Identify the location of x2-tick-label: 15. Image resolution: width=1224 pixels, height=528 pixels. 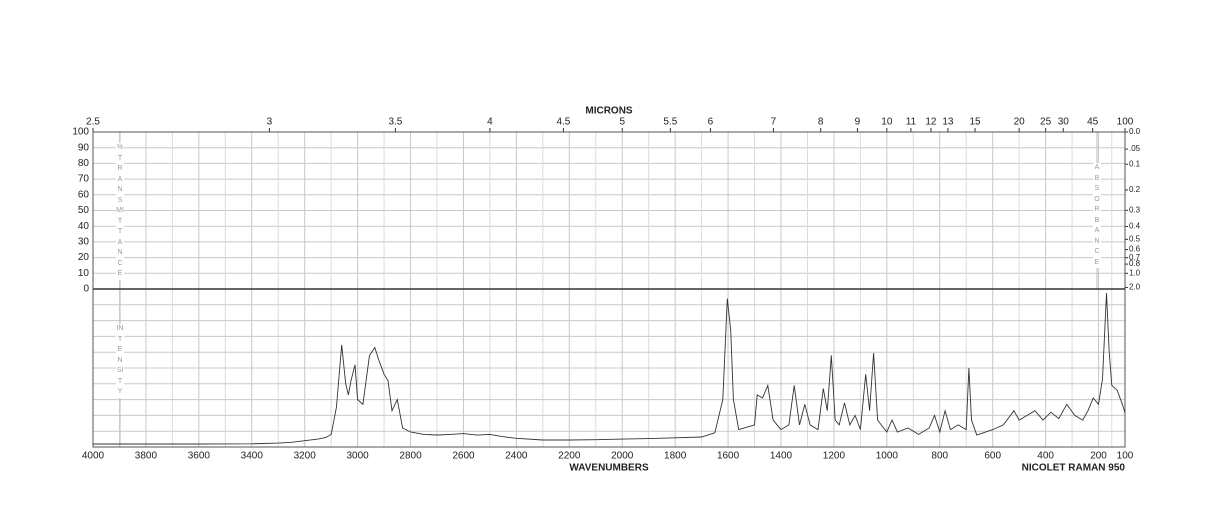
(975, 122).